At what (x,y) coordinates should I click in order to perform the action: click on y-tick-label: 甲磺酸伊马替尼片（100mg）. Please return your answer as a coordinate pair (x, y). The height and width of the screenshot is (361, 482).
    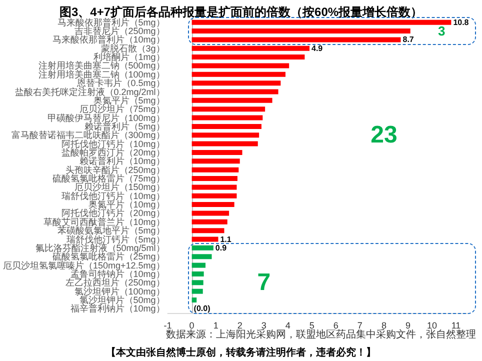
    Looking at the image, I should click on (106, 117).